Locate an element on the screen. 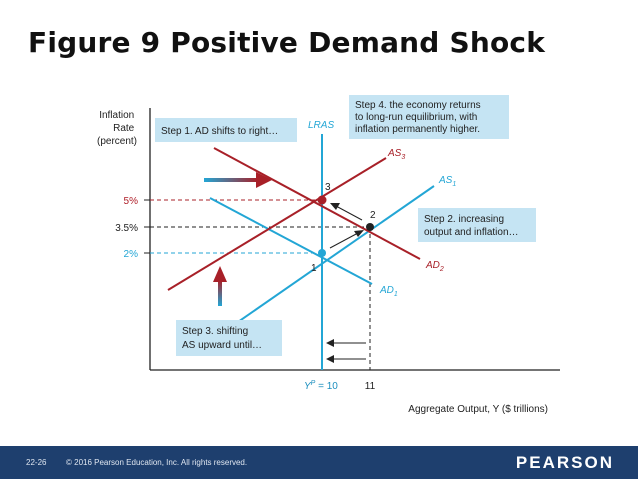 The height and width of the screenshot is (479, 638). ad2-curve is located at coordinates (317, 203).